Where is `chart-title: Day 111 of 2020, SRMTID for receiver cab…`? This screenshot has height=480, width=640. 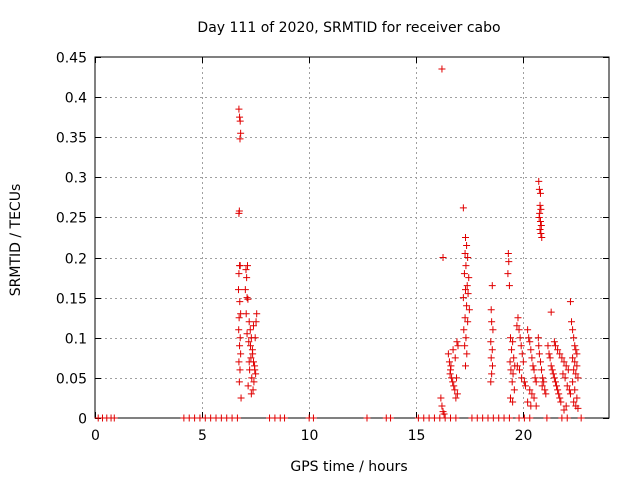 chart-title: Day 111 of 2020, SRMTID for receiver cab… is located at coordinates (348, 28).